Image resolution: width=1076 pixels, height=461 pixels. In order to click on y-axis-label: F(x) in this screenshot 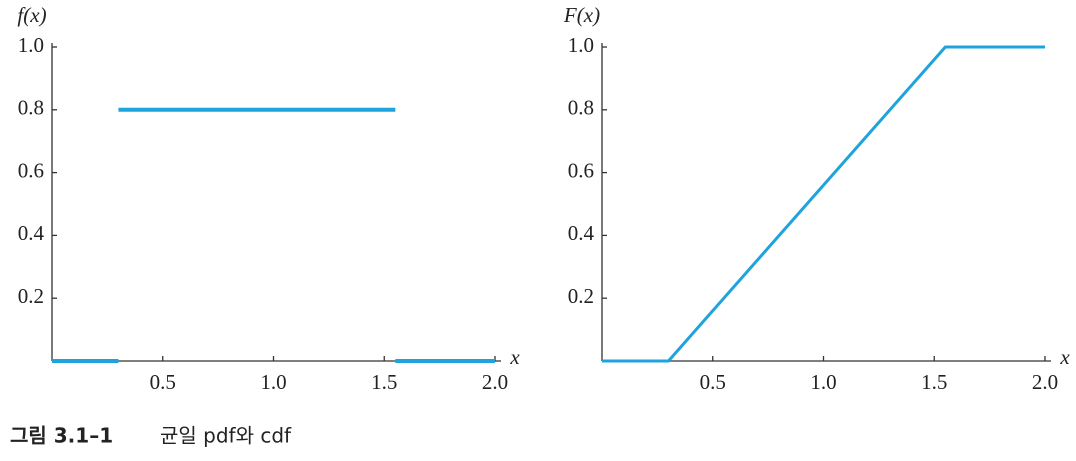, I will do `click(581, 15)`.